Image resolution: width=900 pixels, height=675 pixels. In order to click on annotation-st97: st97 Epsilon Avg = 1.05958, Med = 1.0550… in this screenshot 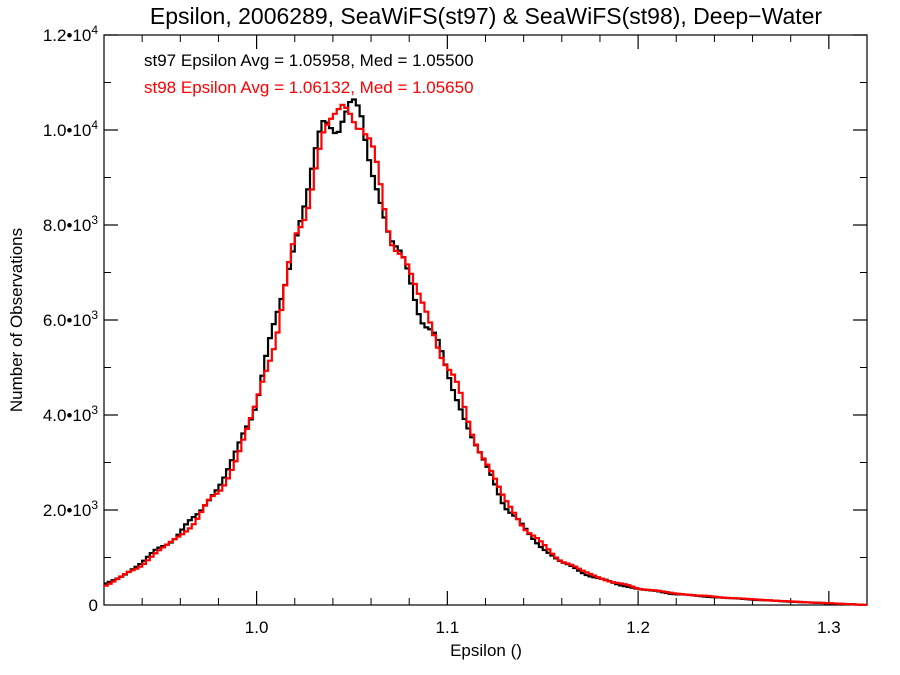, I will do `click(309, 60)`.